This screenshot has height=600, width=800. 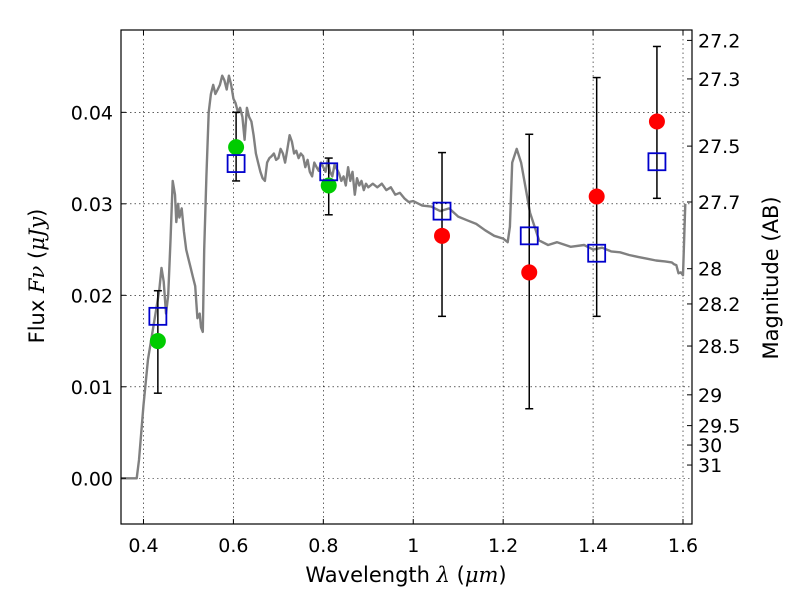 What do you see at coordinates (719, 80) in the screenshot?
I see `mag-tick-label: 27.3` at bounding box center [719, 80].